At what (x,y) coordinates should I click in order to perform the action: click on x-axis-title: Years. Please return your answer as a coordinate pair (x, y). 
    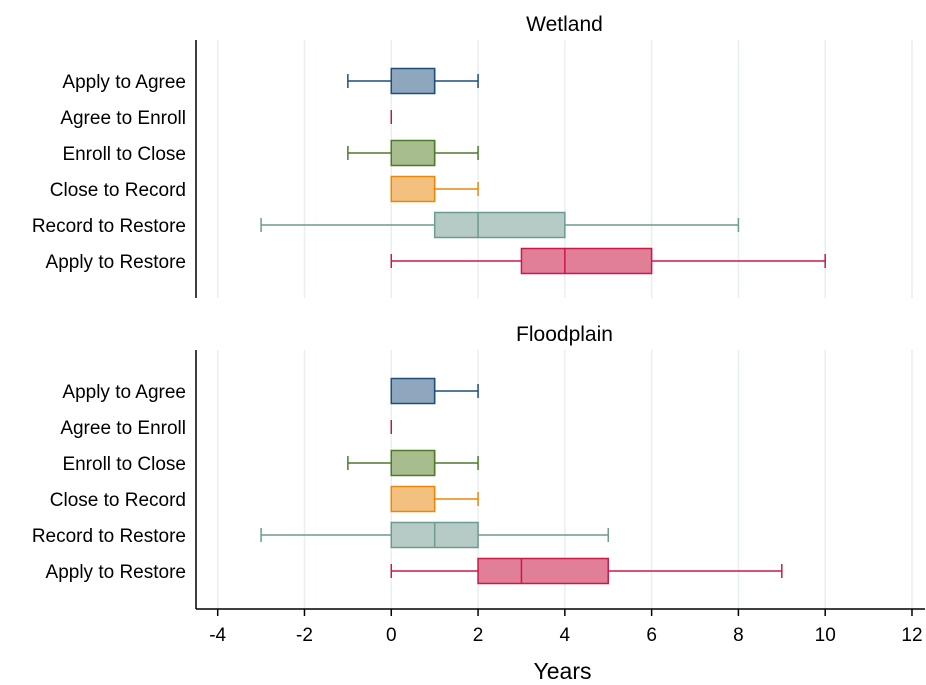
    Looking at the image, I should click on (563, 671).